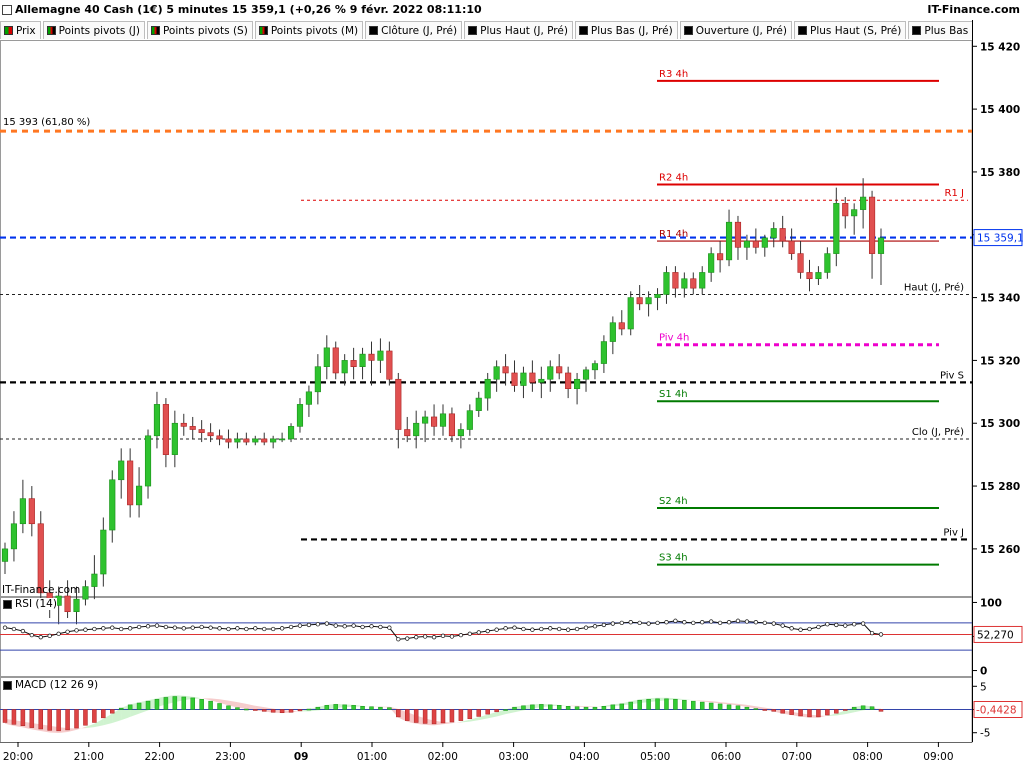  What do you see at coordinates (419, 30) in the screenshot?
I see `legend-label: Clôture (J, Pré)` at bounding box center [419, 30].